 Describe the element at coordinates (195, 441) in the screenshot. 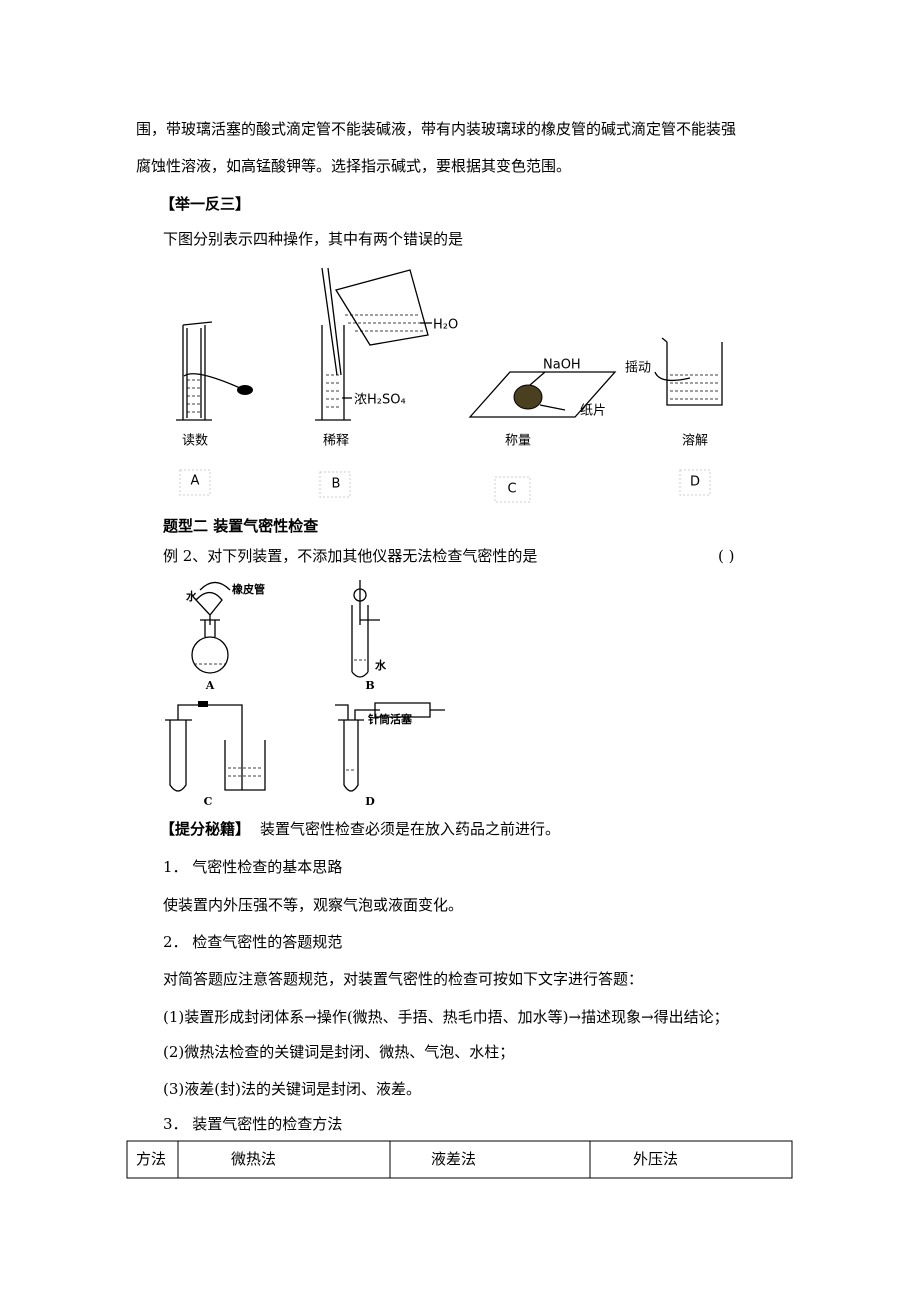

I see `caption: 读数` at that location.